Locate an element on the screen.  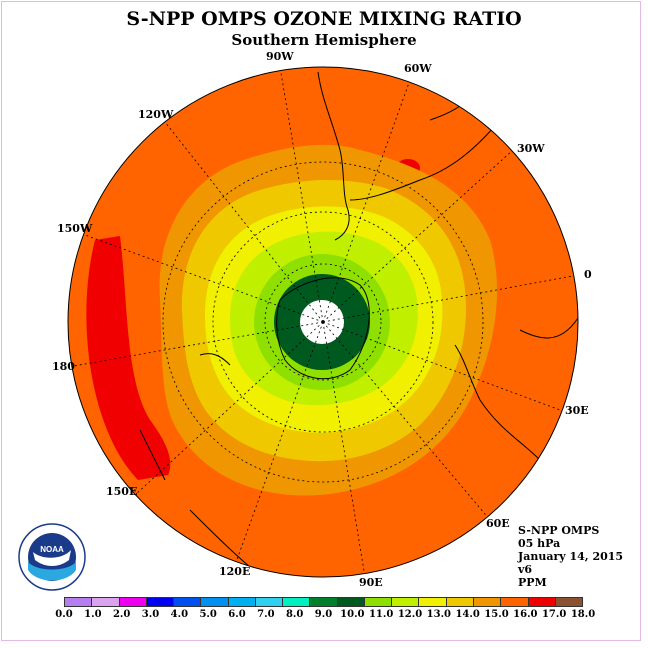
meridian-90e is located at coordinates (344, 449).